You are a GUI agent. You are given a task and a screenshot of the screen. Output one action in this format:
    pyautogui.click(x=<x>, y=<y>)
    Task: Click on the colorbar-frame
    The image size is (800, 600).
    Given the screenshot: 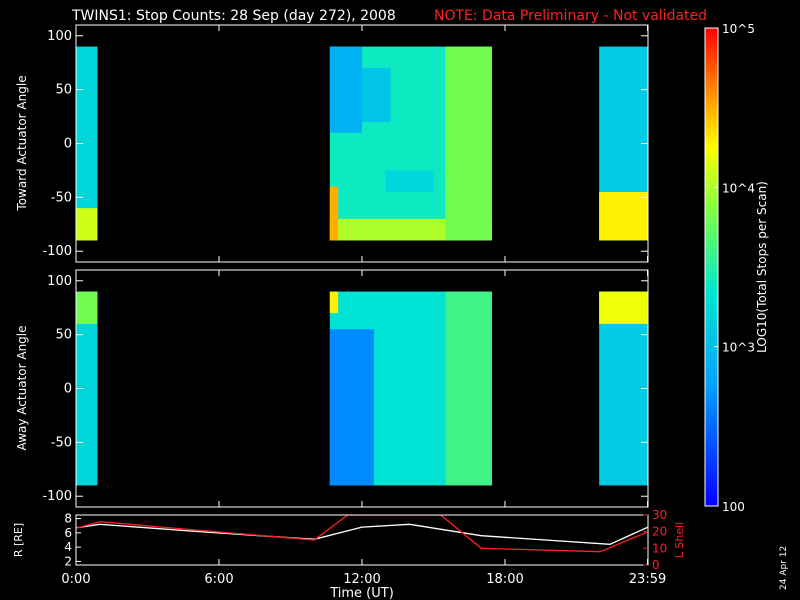 What is the action you would take?
    pyautogui.click(x=711, y=267)
    